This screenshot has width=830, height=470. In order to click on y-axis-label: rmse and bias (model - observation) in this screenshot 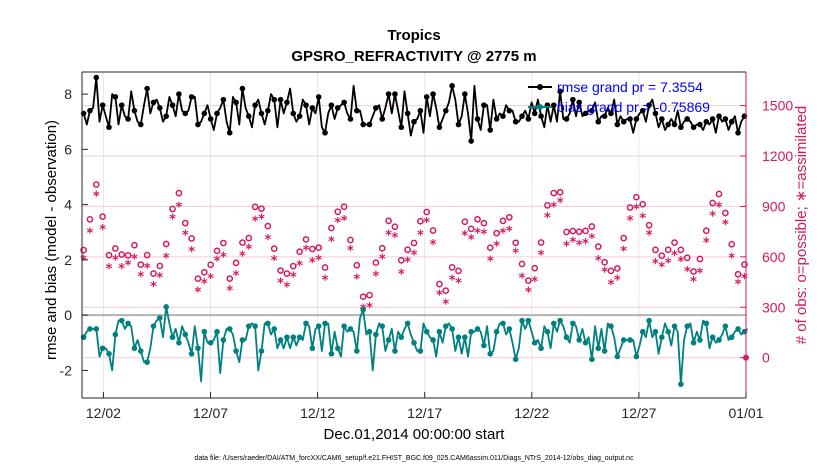, I will do `click(51, 240)`.